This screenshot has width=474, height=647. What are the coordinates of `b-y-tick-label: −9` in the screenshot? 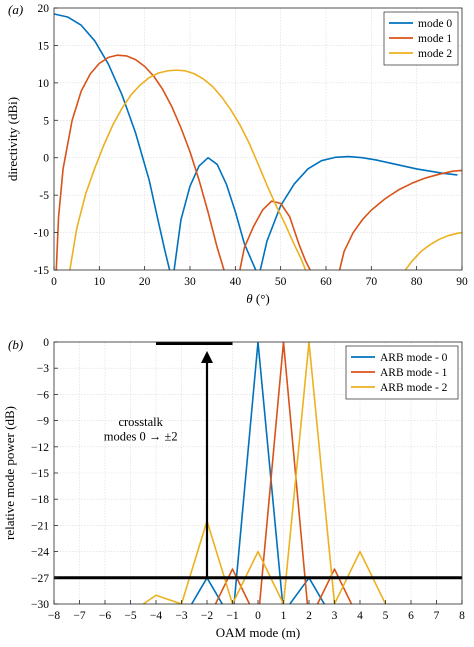 It's located at (43, 422).